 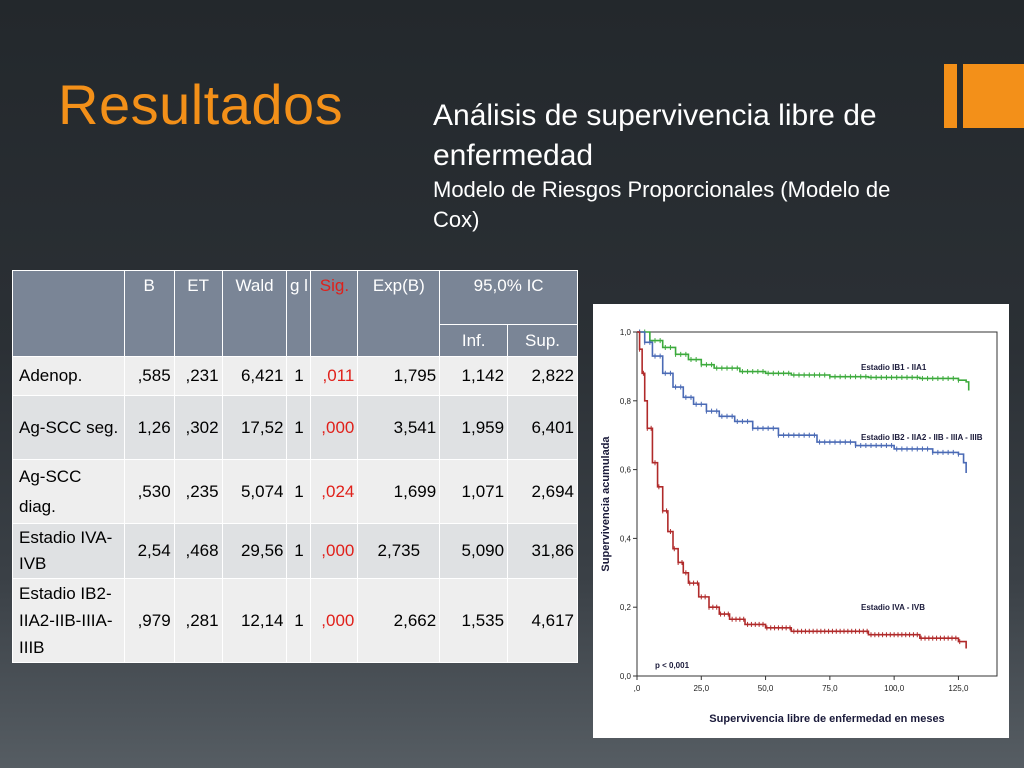 I want to click on cell-sup: 4,617, so click(x=542, y=620).